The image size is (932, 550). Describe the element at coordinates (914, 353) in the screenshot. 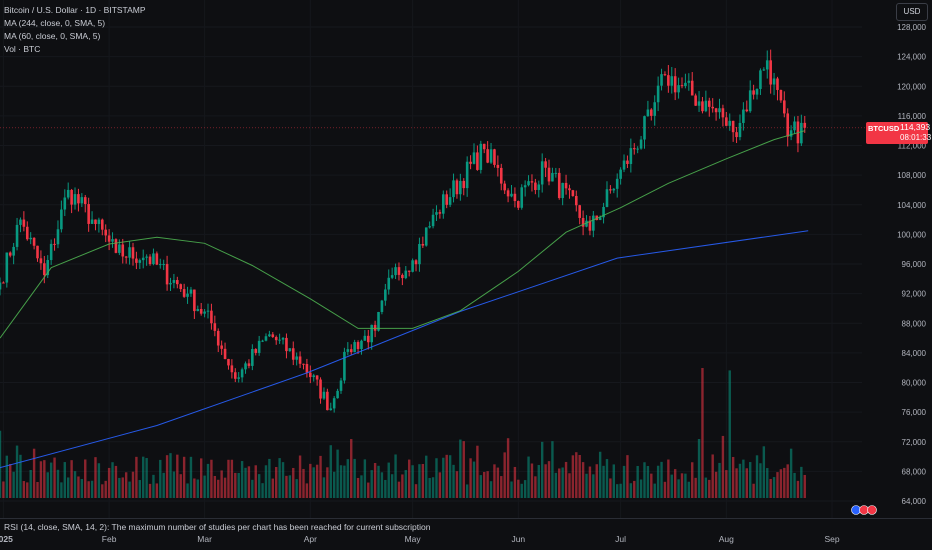

I see `y-tick-label: 84,000` at that location.